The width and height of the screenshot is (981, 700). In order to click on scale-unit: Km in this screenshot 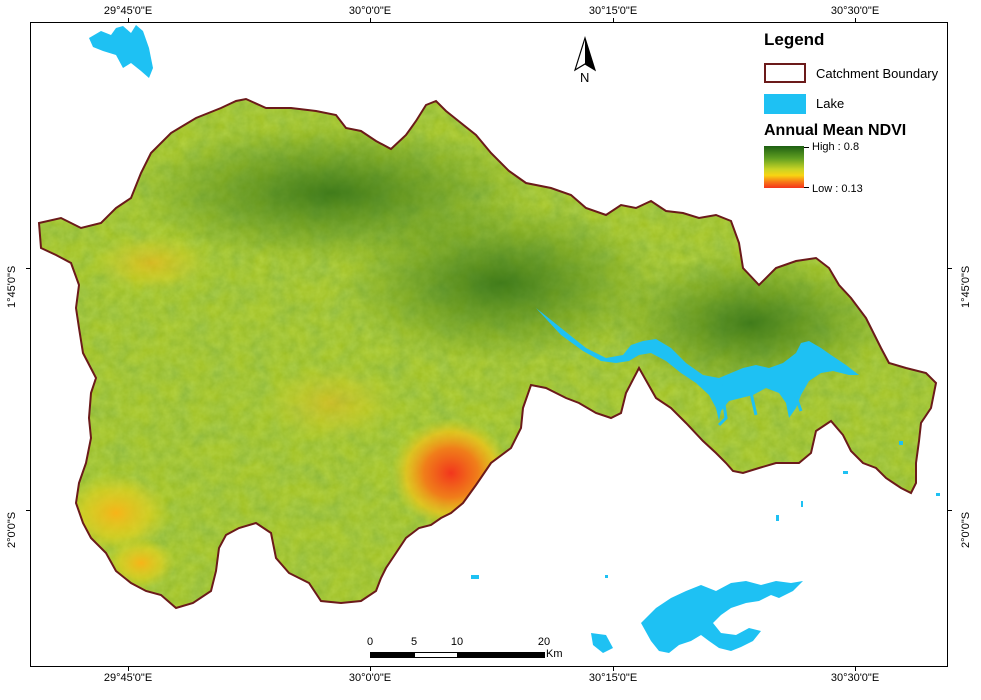, I will do `click(554, 654)`.